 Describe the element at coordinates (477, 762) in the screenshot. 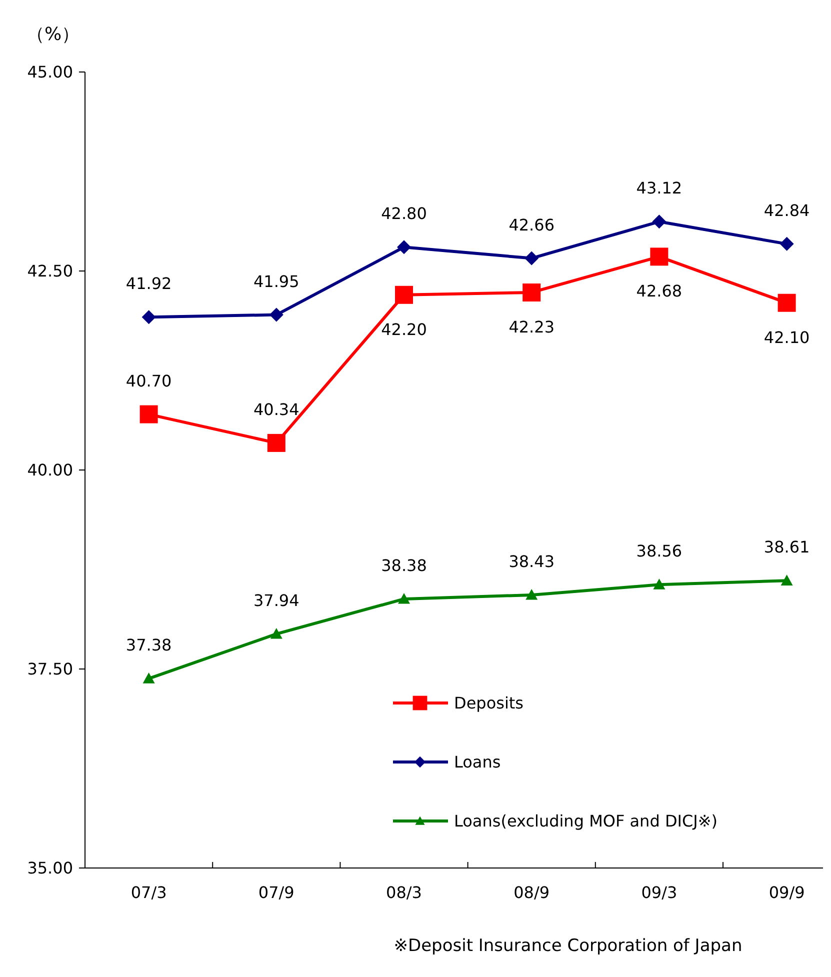

I see `legend-label: Loans` at that location.